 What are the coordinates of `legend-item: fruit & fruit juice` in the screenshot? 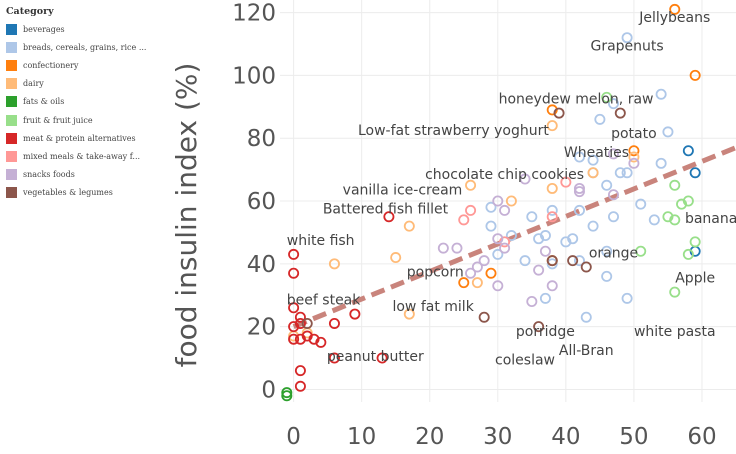 It's located at (81, 120).